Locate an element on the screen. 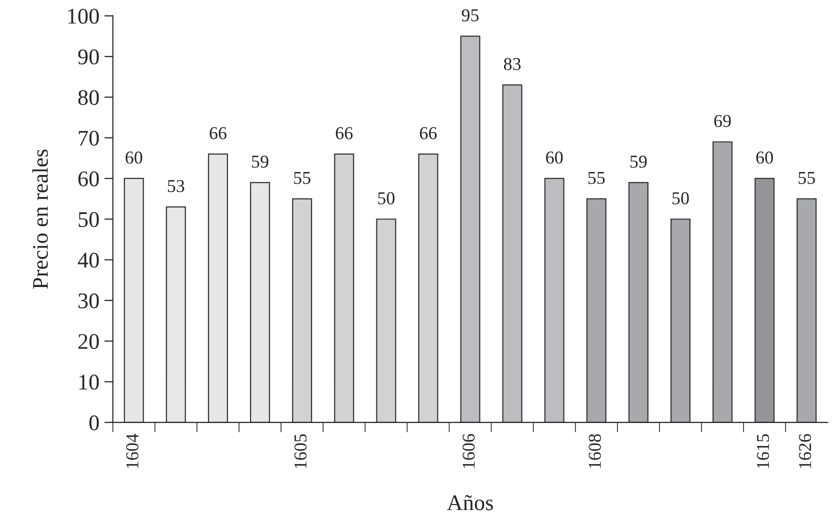 This screenshot has width=836, height=528. y-tick-label: 90 is located at coordinates (88, 56).